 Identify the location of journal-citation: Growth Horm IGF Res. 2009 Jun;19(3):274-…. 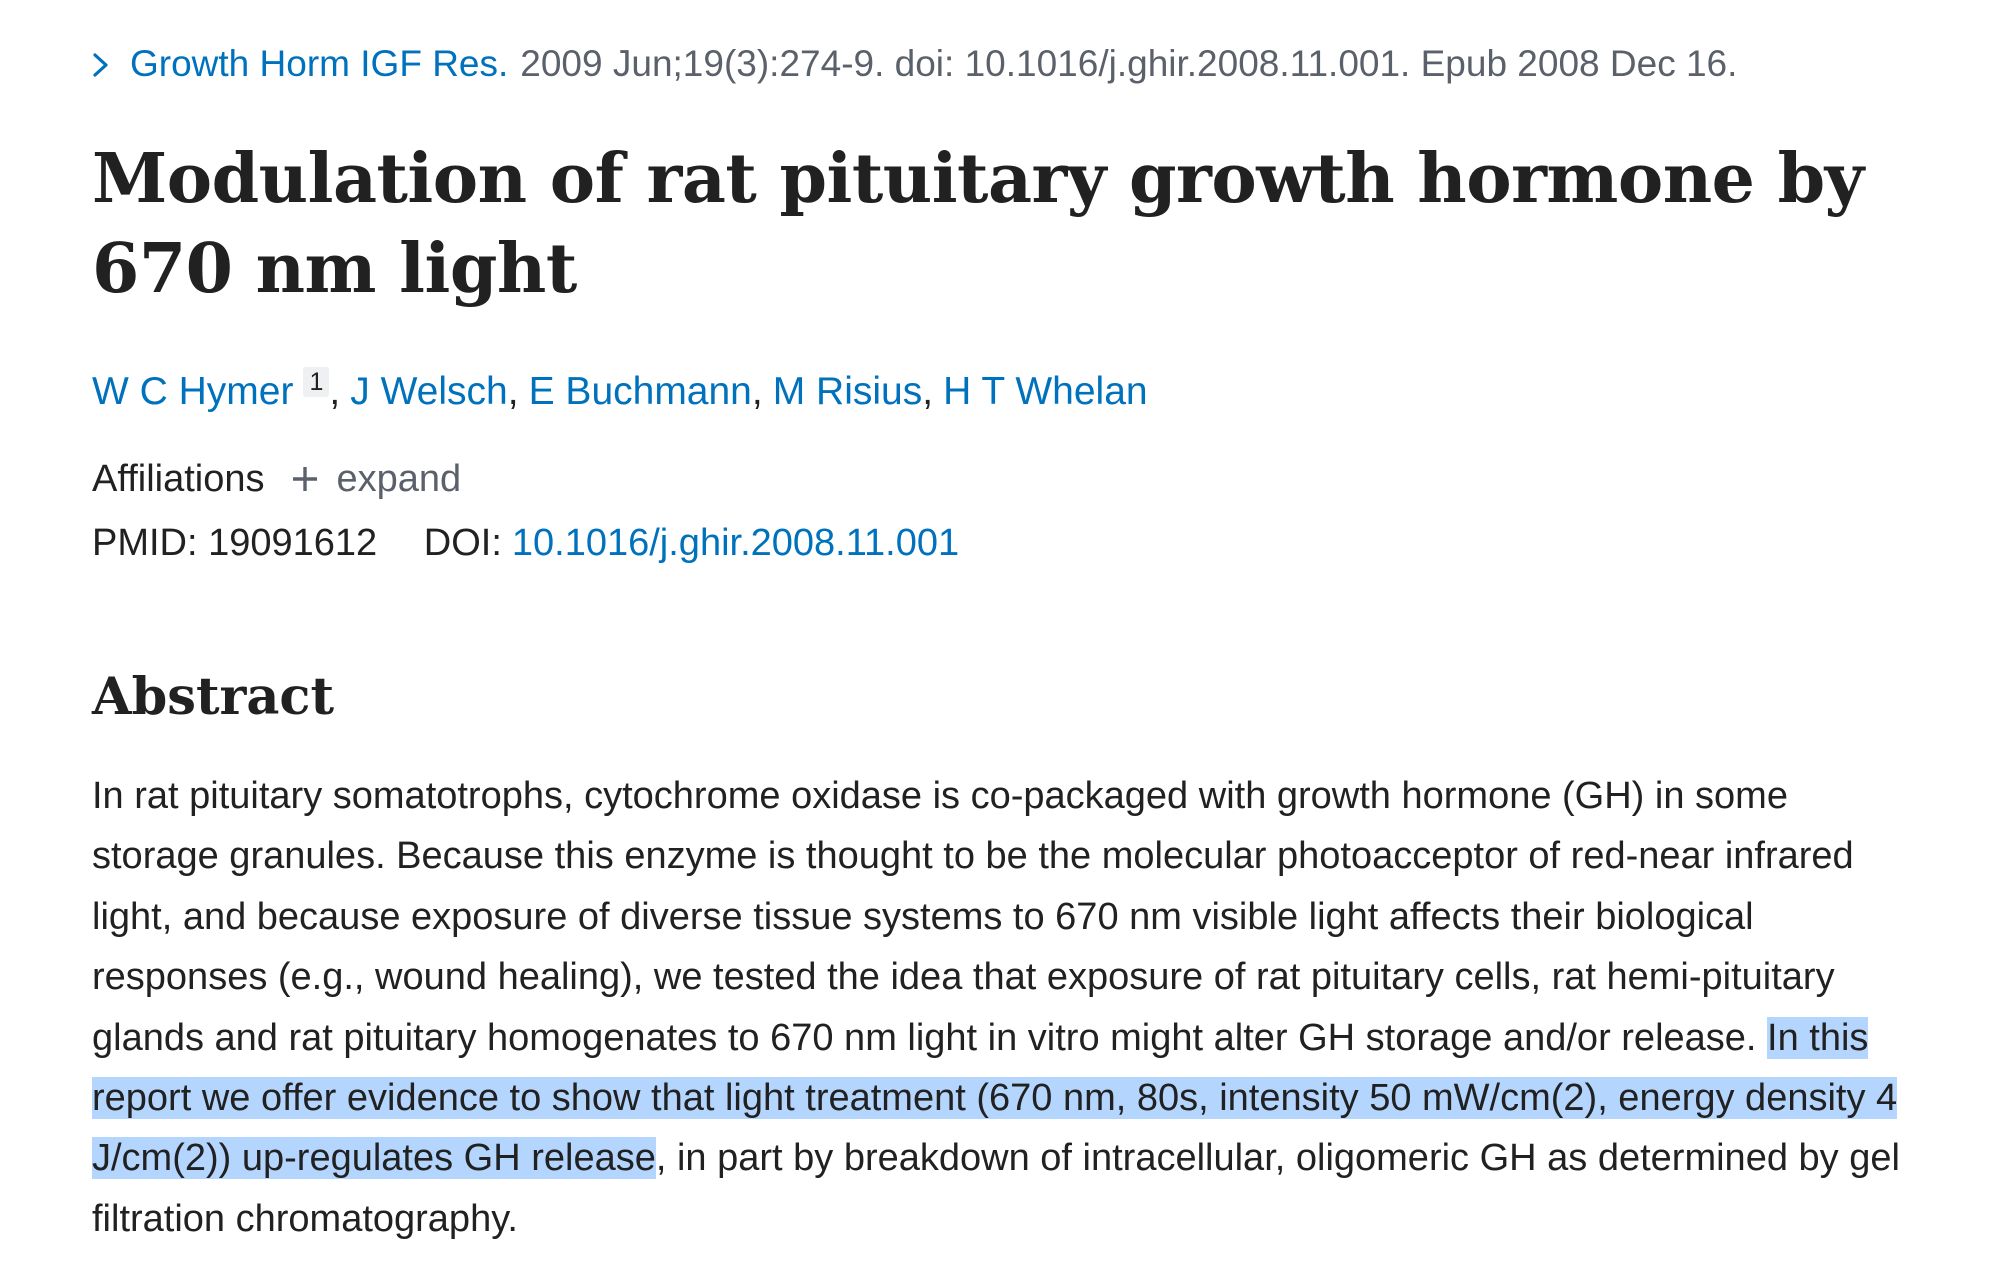
(1027, 64).